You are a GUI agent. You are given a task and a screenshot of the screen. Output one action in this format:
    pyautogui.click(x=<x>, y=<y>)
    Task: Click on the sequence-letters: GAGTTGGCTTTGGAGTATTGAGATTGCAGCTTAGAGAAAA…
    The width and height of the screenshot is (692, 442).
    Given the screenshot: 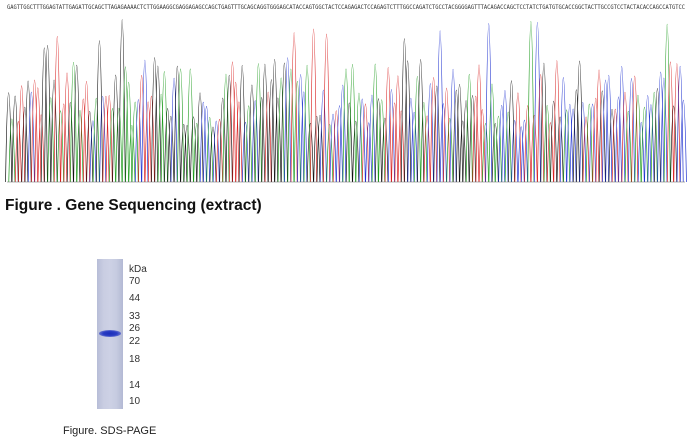 What is the action you would take?
    pyautogui.click(x=346, y=7)
    